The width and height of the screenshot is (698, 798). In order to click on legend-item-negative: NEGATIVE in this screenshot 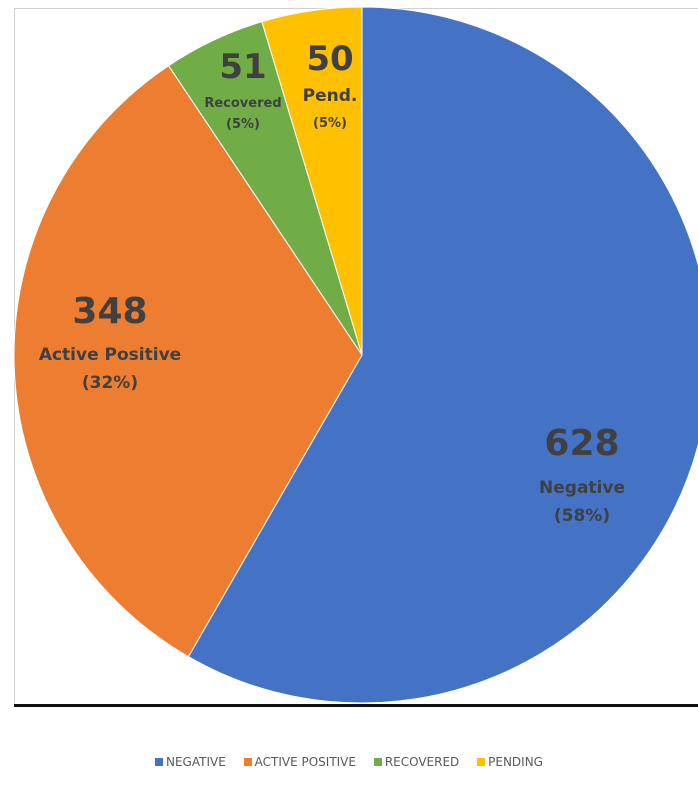, I will do `click(190, 762)`.